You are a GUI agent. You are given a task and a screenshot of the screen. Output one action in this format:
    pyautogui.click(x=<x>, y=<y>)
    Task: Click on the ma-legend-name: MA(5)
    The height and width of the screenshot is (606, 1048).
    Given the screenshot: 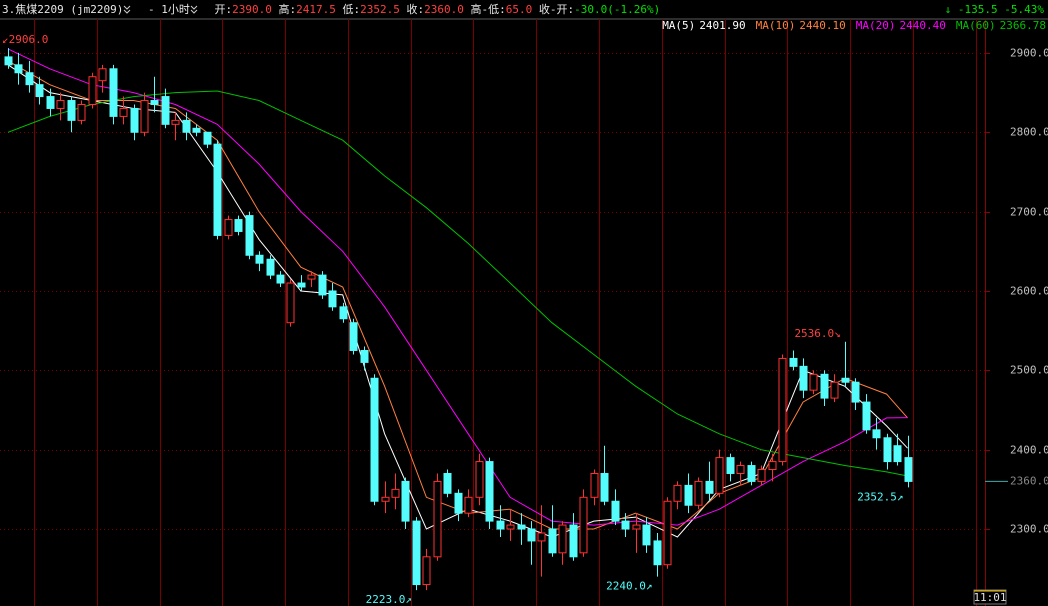 What is the action you would take?
    pyautogui.click(x=678, y=25)
    